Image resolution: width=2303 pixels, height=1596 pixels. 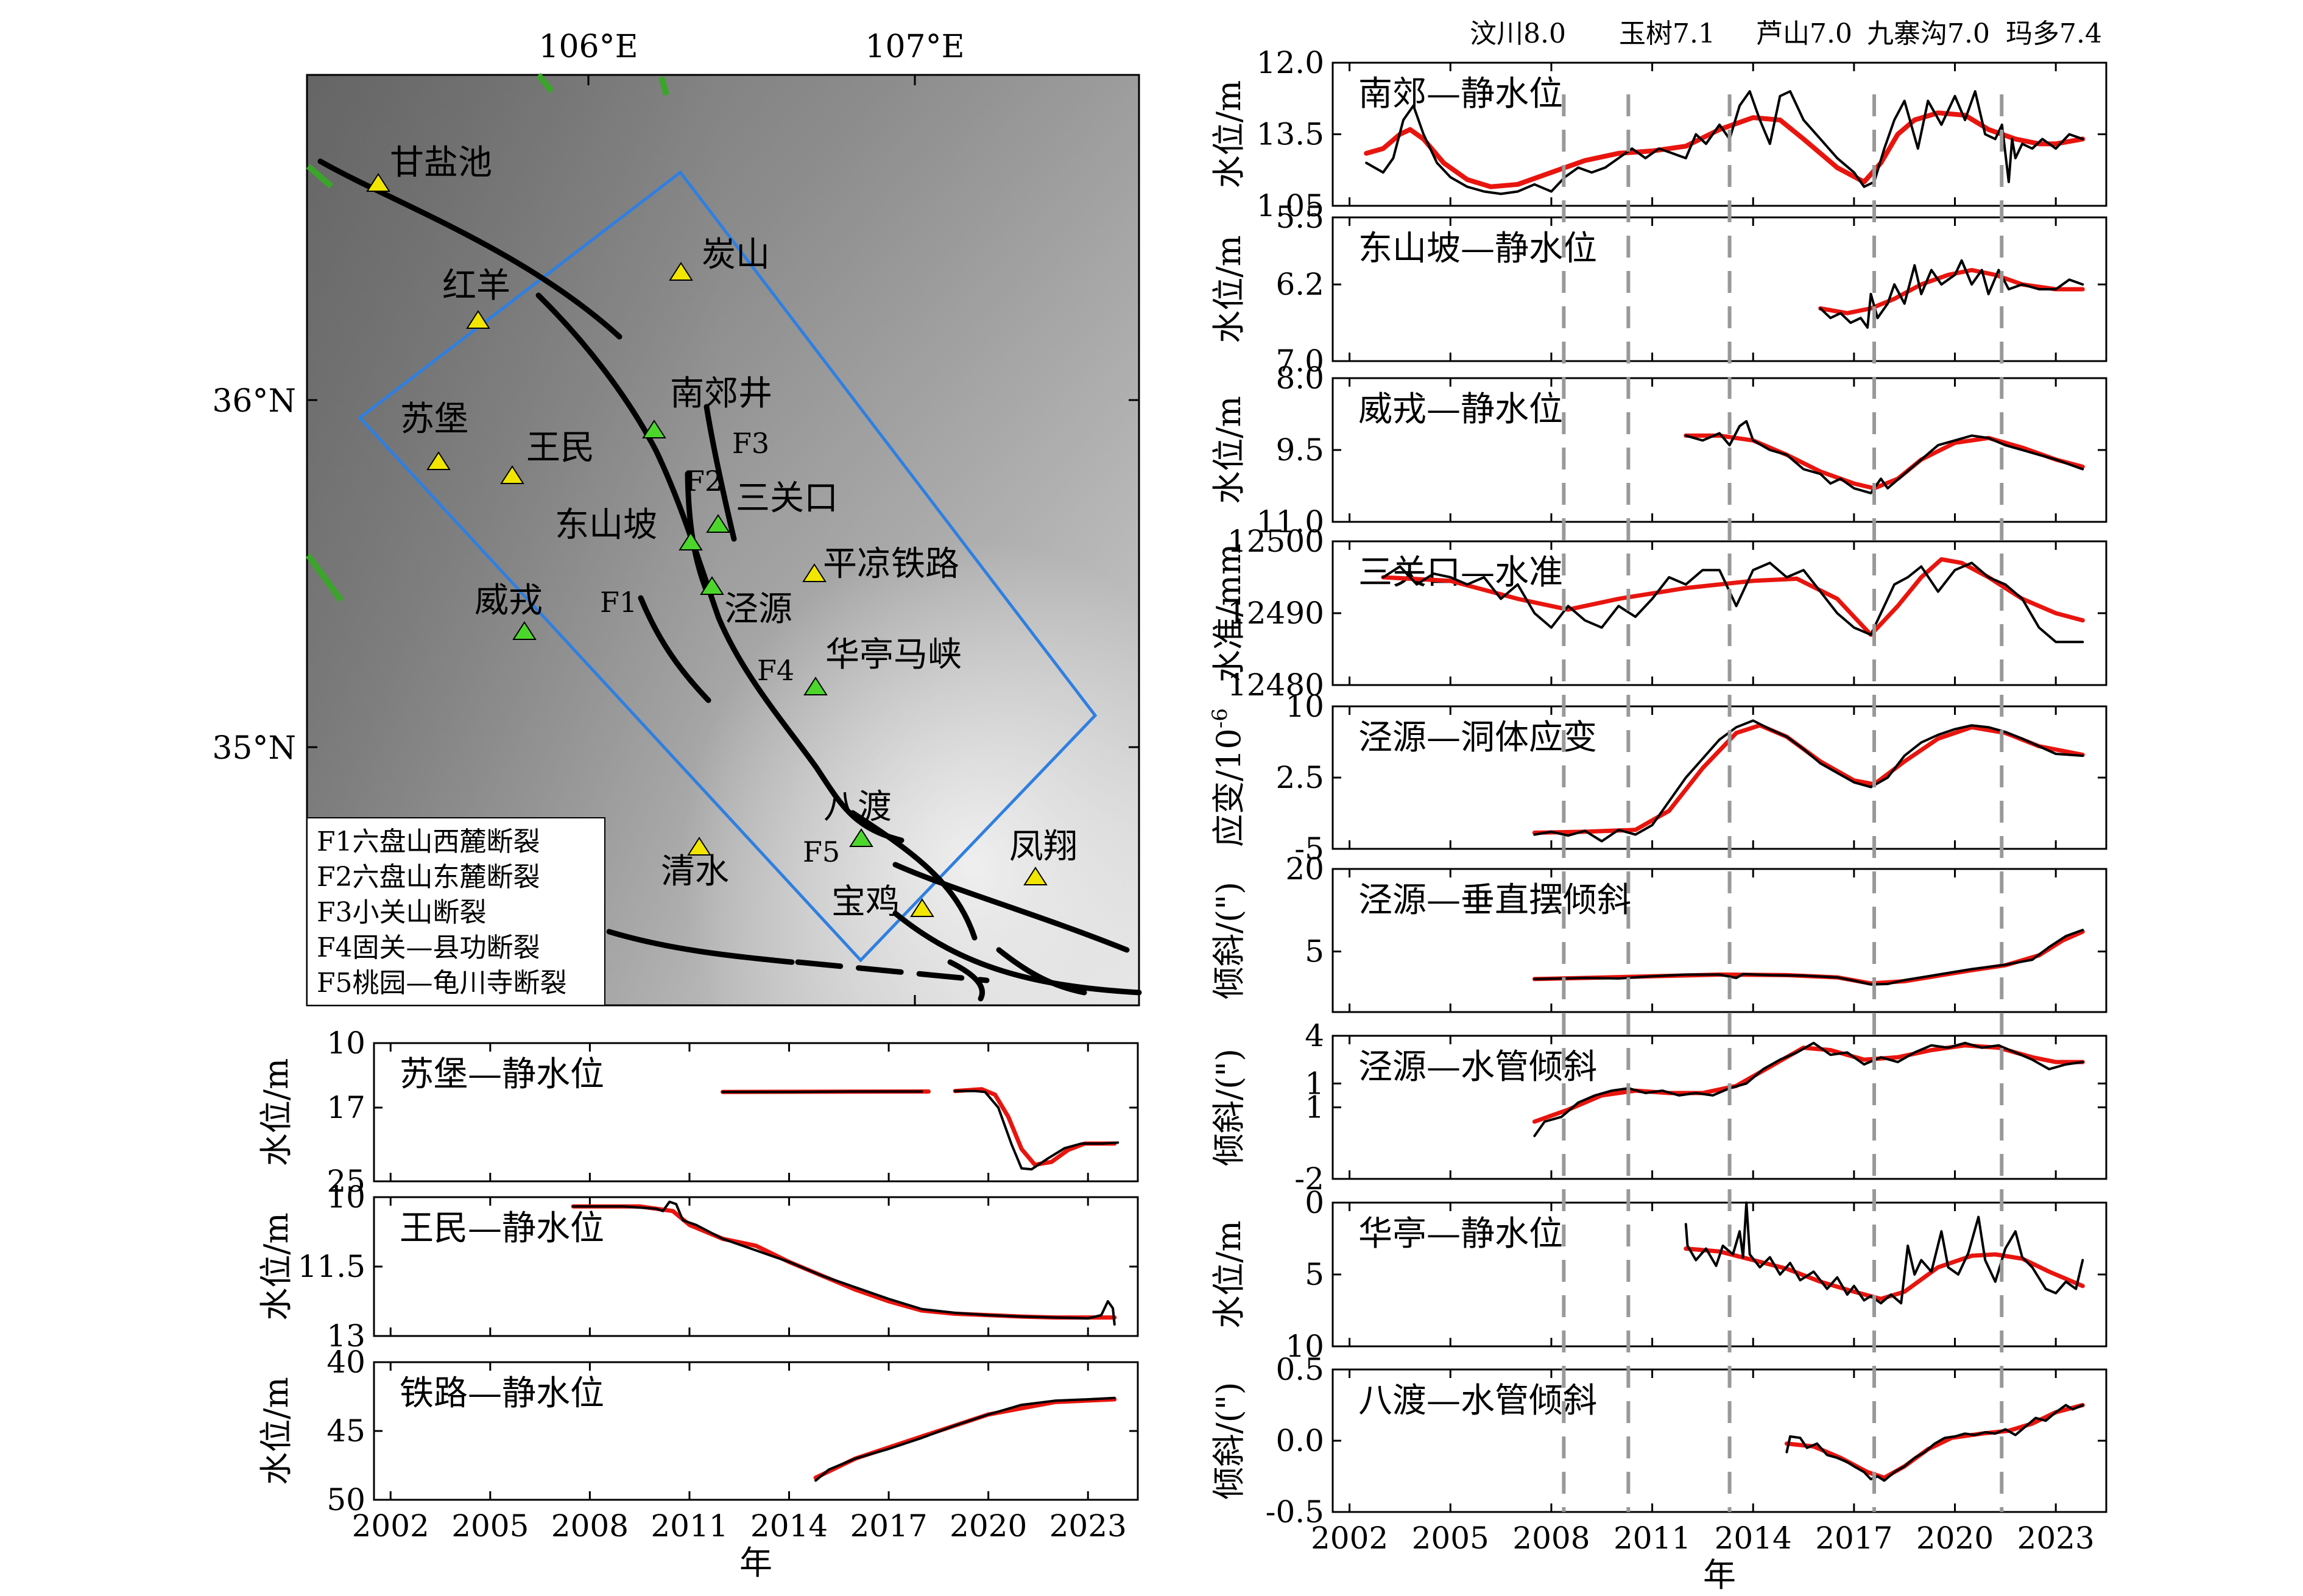 What do you see at coordinates (1659, 289) in the screenshot?
I see `chart-panel-r2: 5.5 6.2 7.0 水位/m 东山坡—静水位` at bounding box center [1659, 289].